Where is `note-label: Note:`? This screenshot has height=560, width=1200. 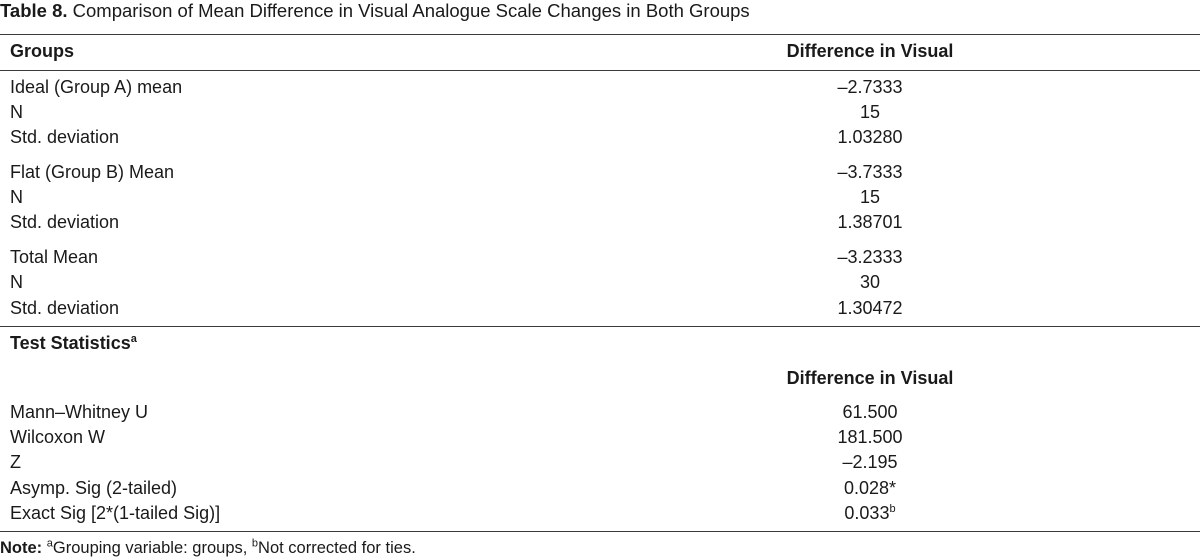
note-label: Note: is located at coordinates (21, 548).